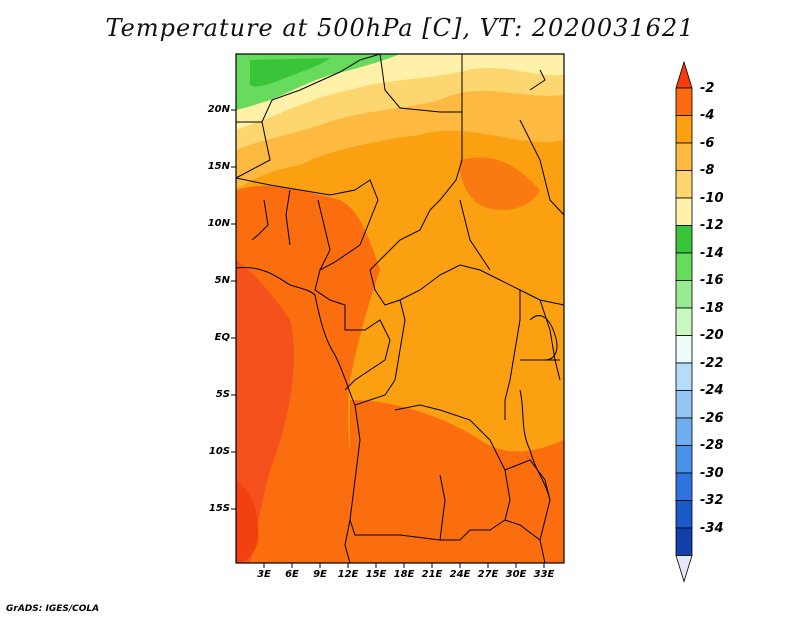 The width and height of the screenshot is (800, 618). I want to click on colorbar-label: -10, so click(712, 198).